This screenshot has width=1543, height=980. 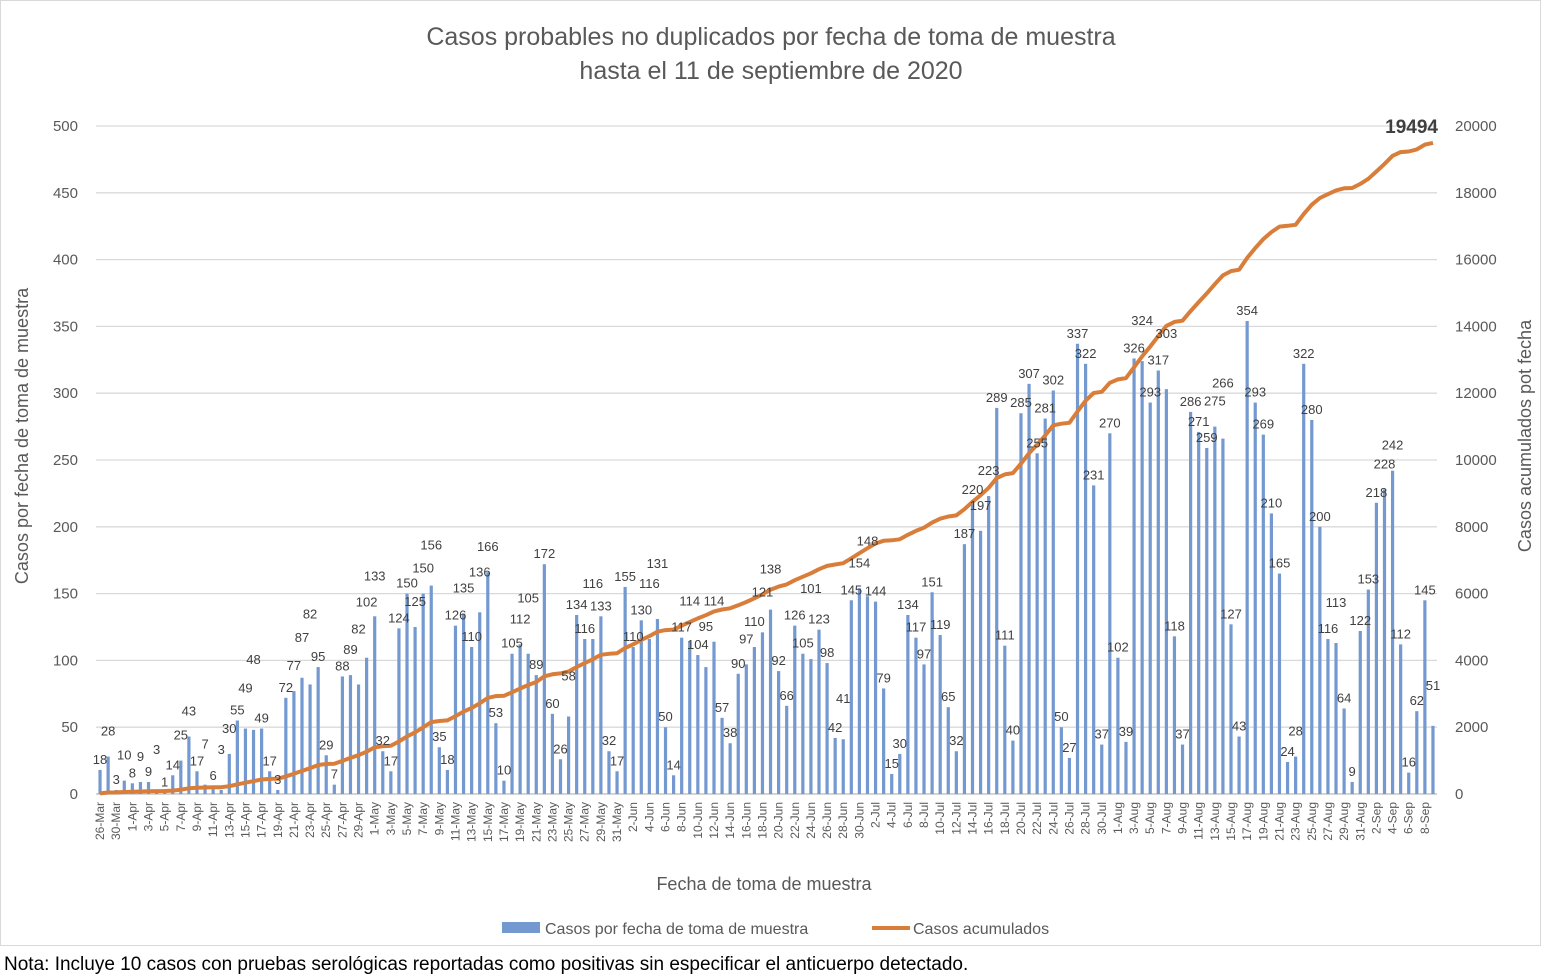 I want to click on x-tick-label: 4-Jun, so click(x=649, y=817).